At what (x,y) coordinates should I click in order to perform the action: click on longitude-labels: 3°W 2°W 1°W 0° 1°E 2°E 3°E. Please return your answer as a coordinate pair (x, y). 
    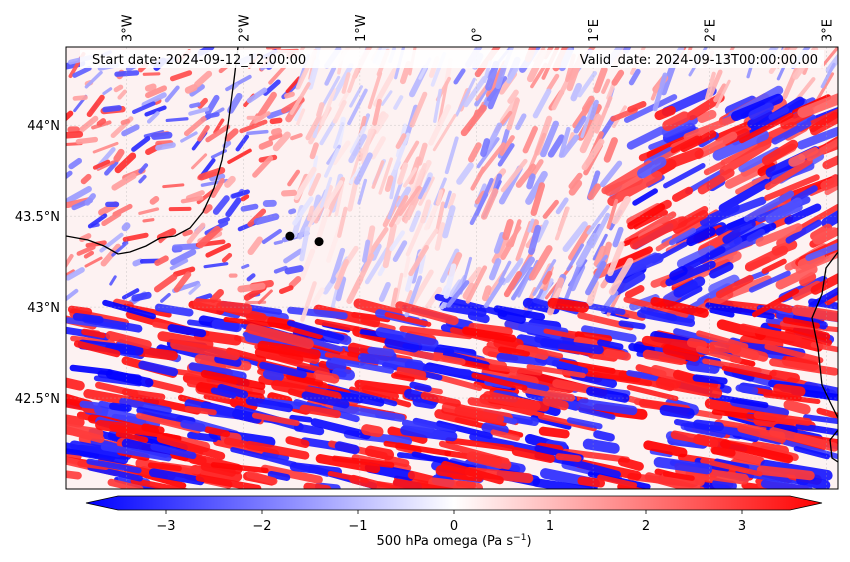
    Looking at the image, I should click on (478, 28).